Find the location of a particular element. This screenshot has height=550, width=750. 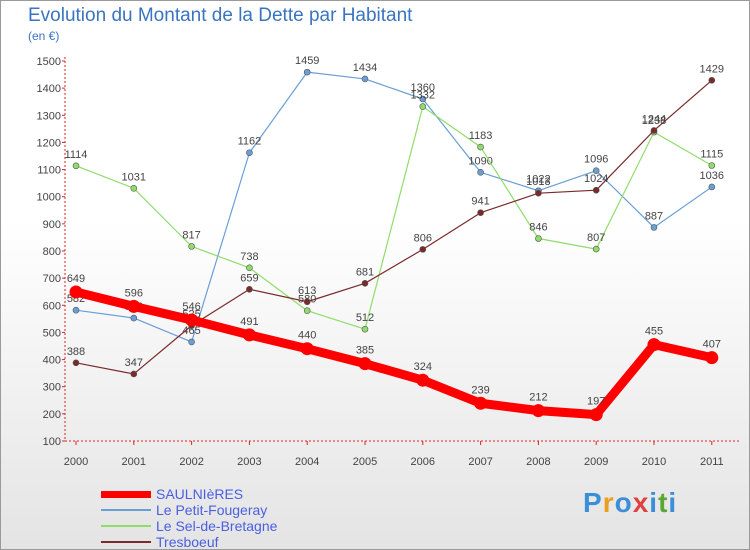

data-label: 1090 is located at coordinates (480, 161).